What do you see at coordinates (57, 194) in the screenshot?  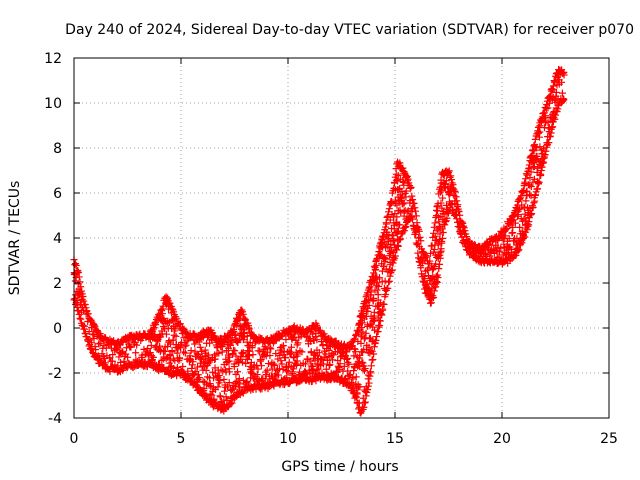 I see `y-tick-label: 6` at bounding box center [57, 194].